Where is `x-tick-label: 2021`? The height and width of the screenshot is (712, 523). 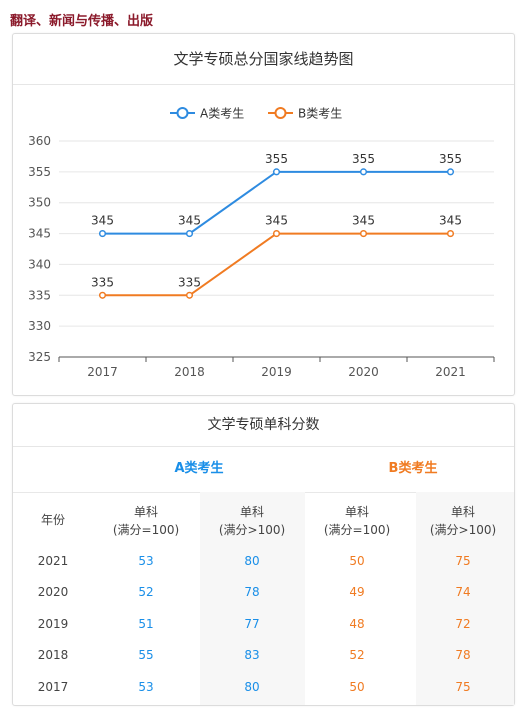 x-tick-label: 2021 is located at coordinates (450, 372).